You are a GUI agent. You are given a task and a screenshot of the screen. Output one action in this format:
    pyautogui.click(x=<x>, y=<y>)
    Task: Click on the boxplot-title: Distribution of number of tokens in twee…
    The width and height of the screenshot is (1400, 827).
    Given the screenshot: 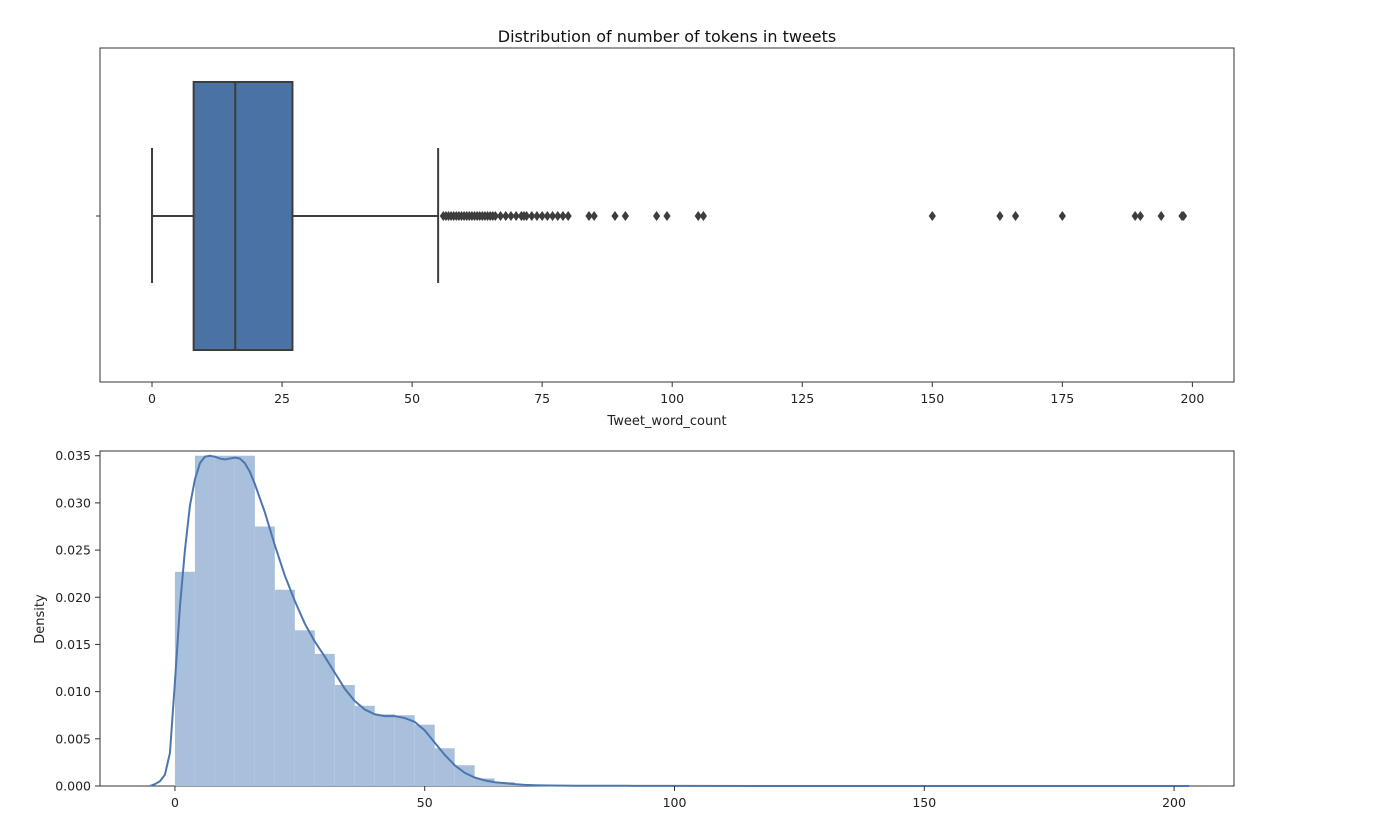 What is the action you would take?
    pyautogui.click(x=667, y=36)
    